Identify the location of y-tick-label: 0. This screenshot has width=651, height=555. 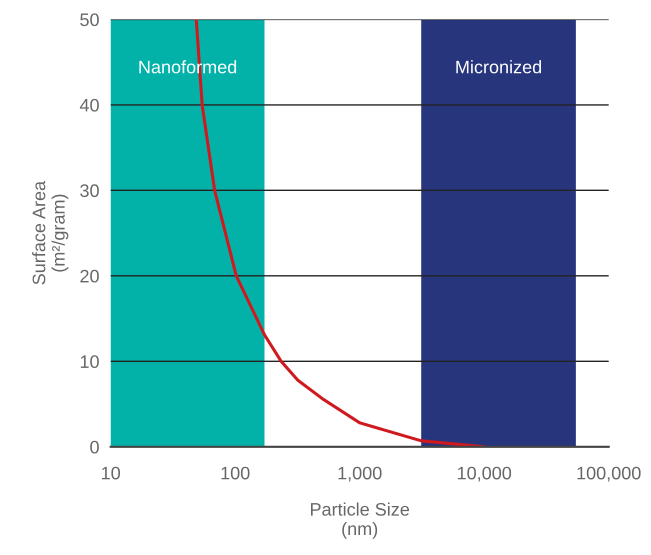
(94, 447).